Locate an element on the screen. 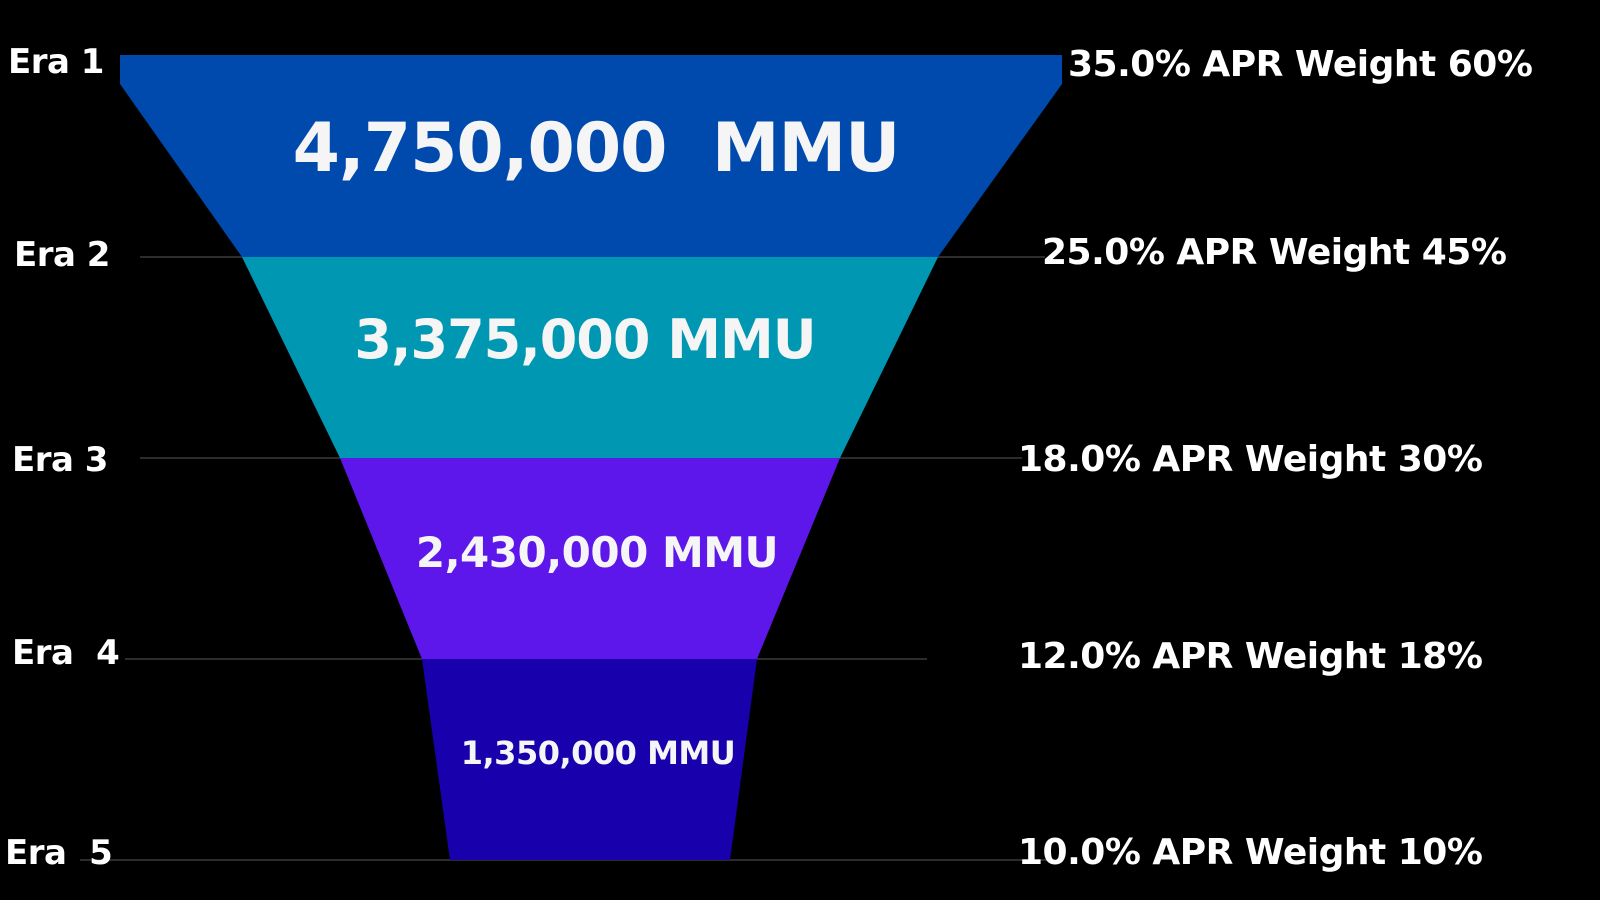  apr-weight-label-era-4: 12.0% APR Weight 18% is located at coordinates (1250, 656).